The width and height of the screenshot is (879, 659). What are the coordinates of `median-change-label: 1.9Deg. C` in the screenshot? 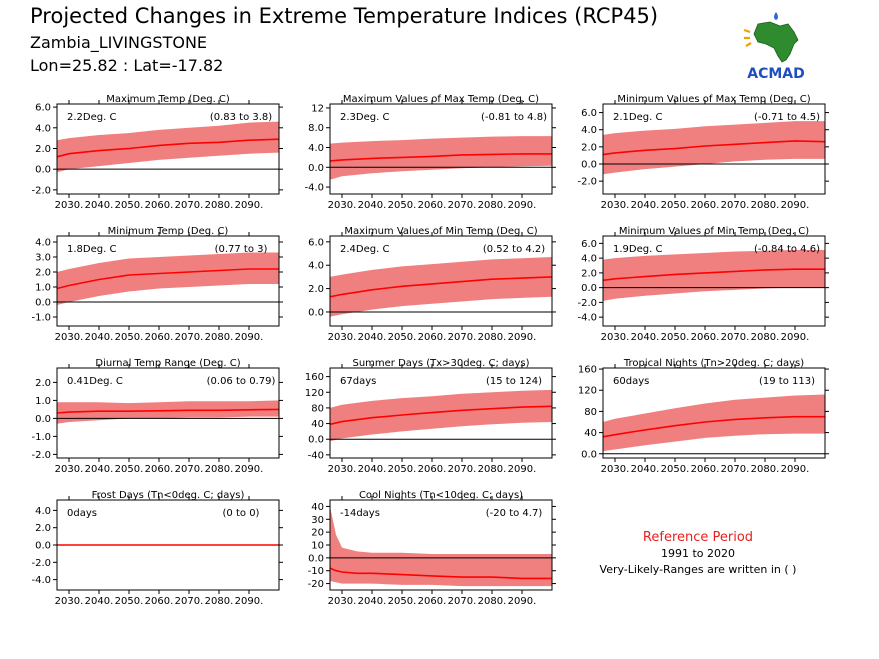 It's located at (637, 249).